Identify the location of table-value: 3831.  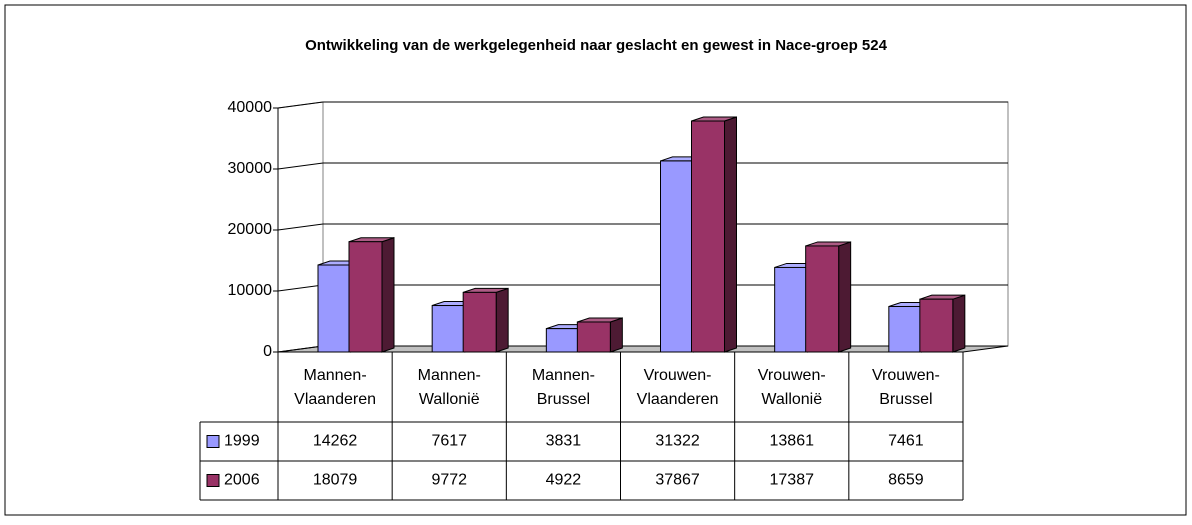
(564, 441).